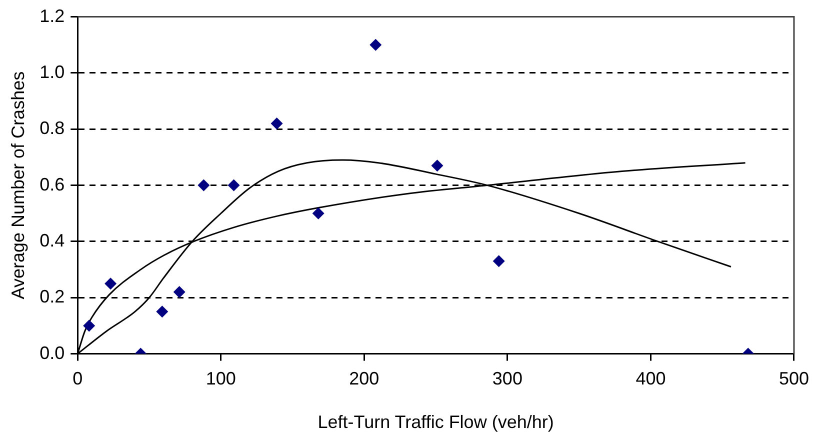 The height and width of the screenshot is (442, 817). What do you see at coordinates (77, 378) in the screenshot?
I see `x-tick-label: 0` at bounding box center [77, 378].